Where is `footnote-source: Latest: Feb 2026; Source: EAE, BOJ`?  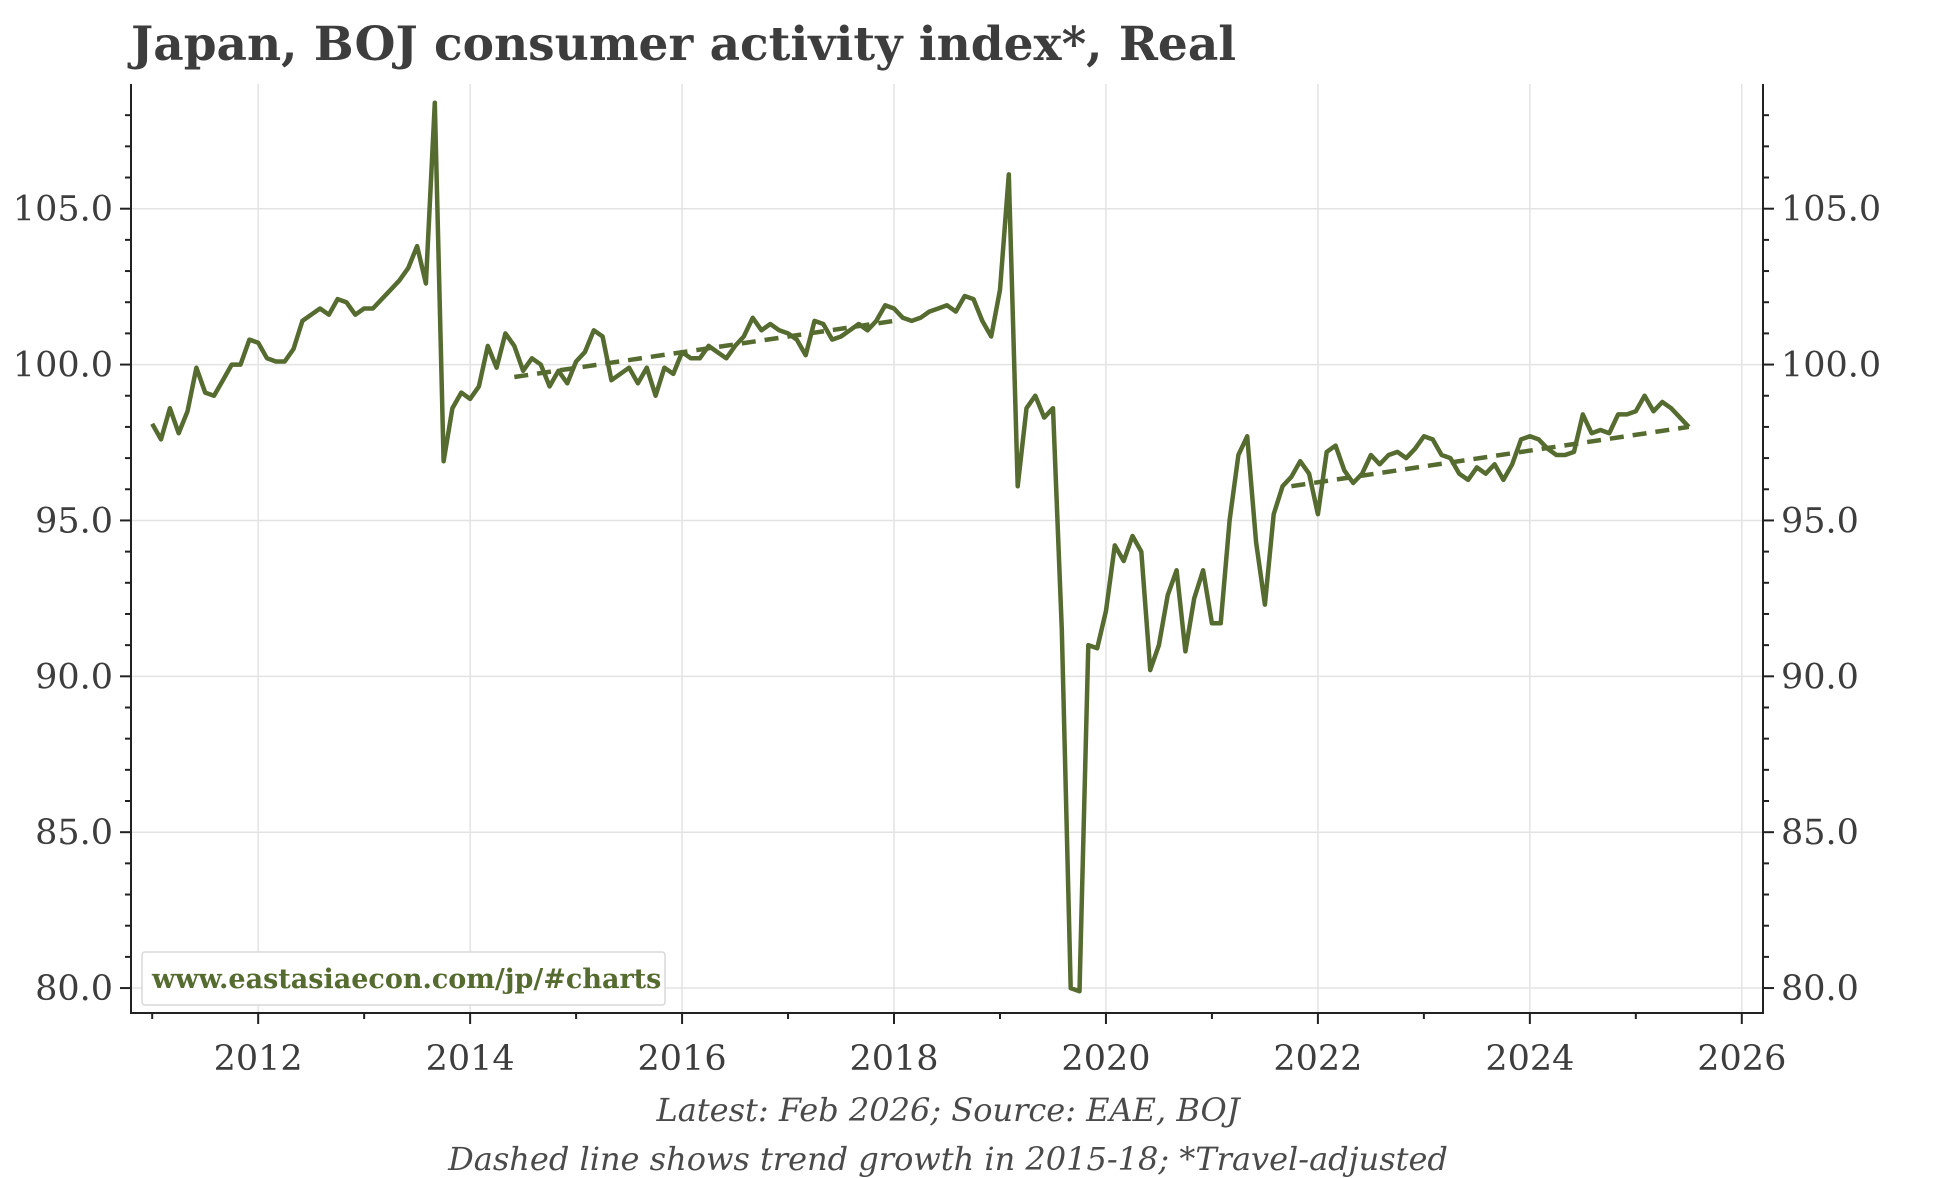 footnote-source: Latest: Feb 2026; Source: EAE, BOJ is located at coordinates (948, 1110).